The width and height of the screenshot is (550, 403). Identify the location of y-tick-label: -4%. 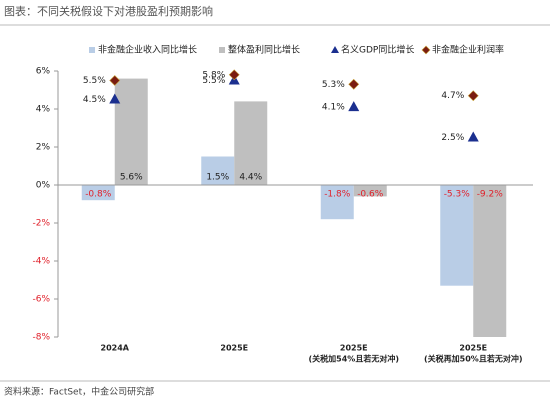
(41, 262).